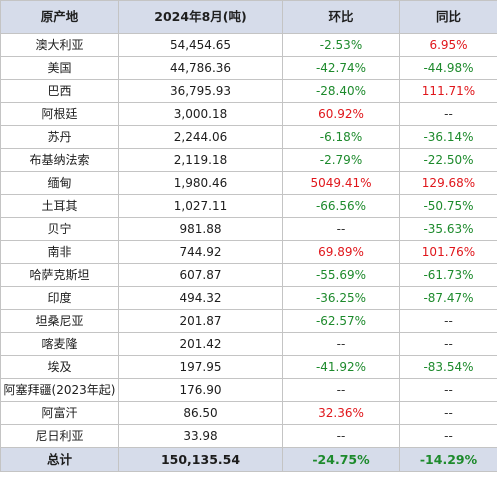  I want to click on volume-cell: 607.87, so click(200, 275).